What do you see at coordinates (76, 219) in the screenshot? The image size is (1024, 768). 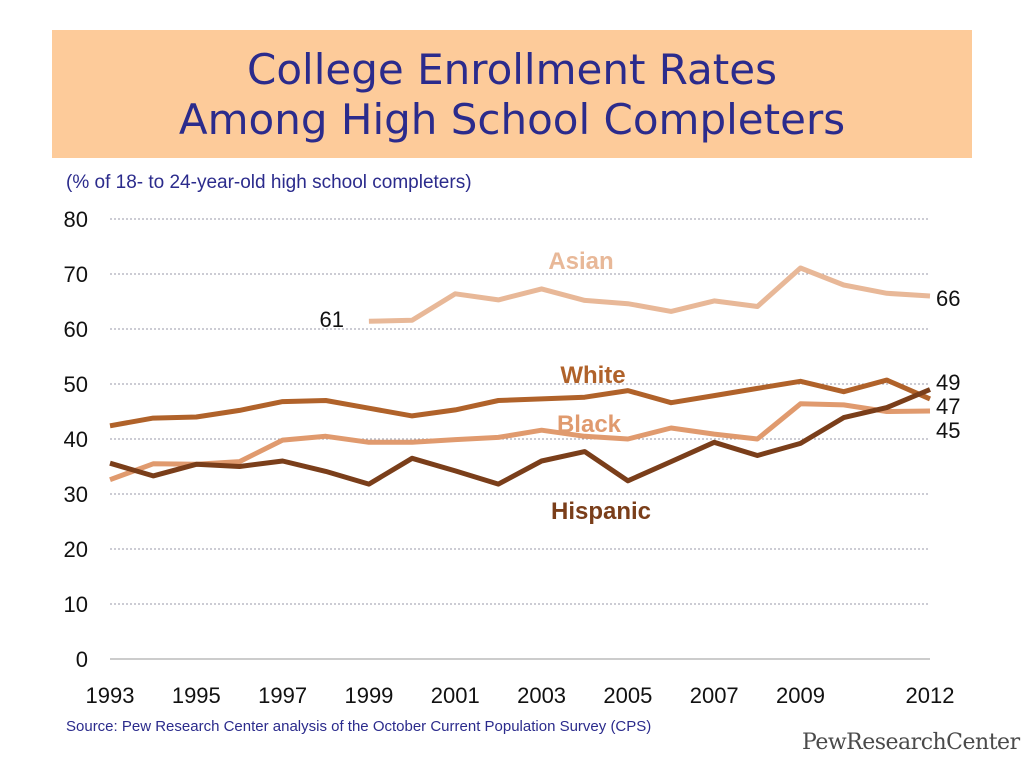 I see `y-tick-label-80: 80` at bounding box center [76, 219].